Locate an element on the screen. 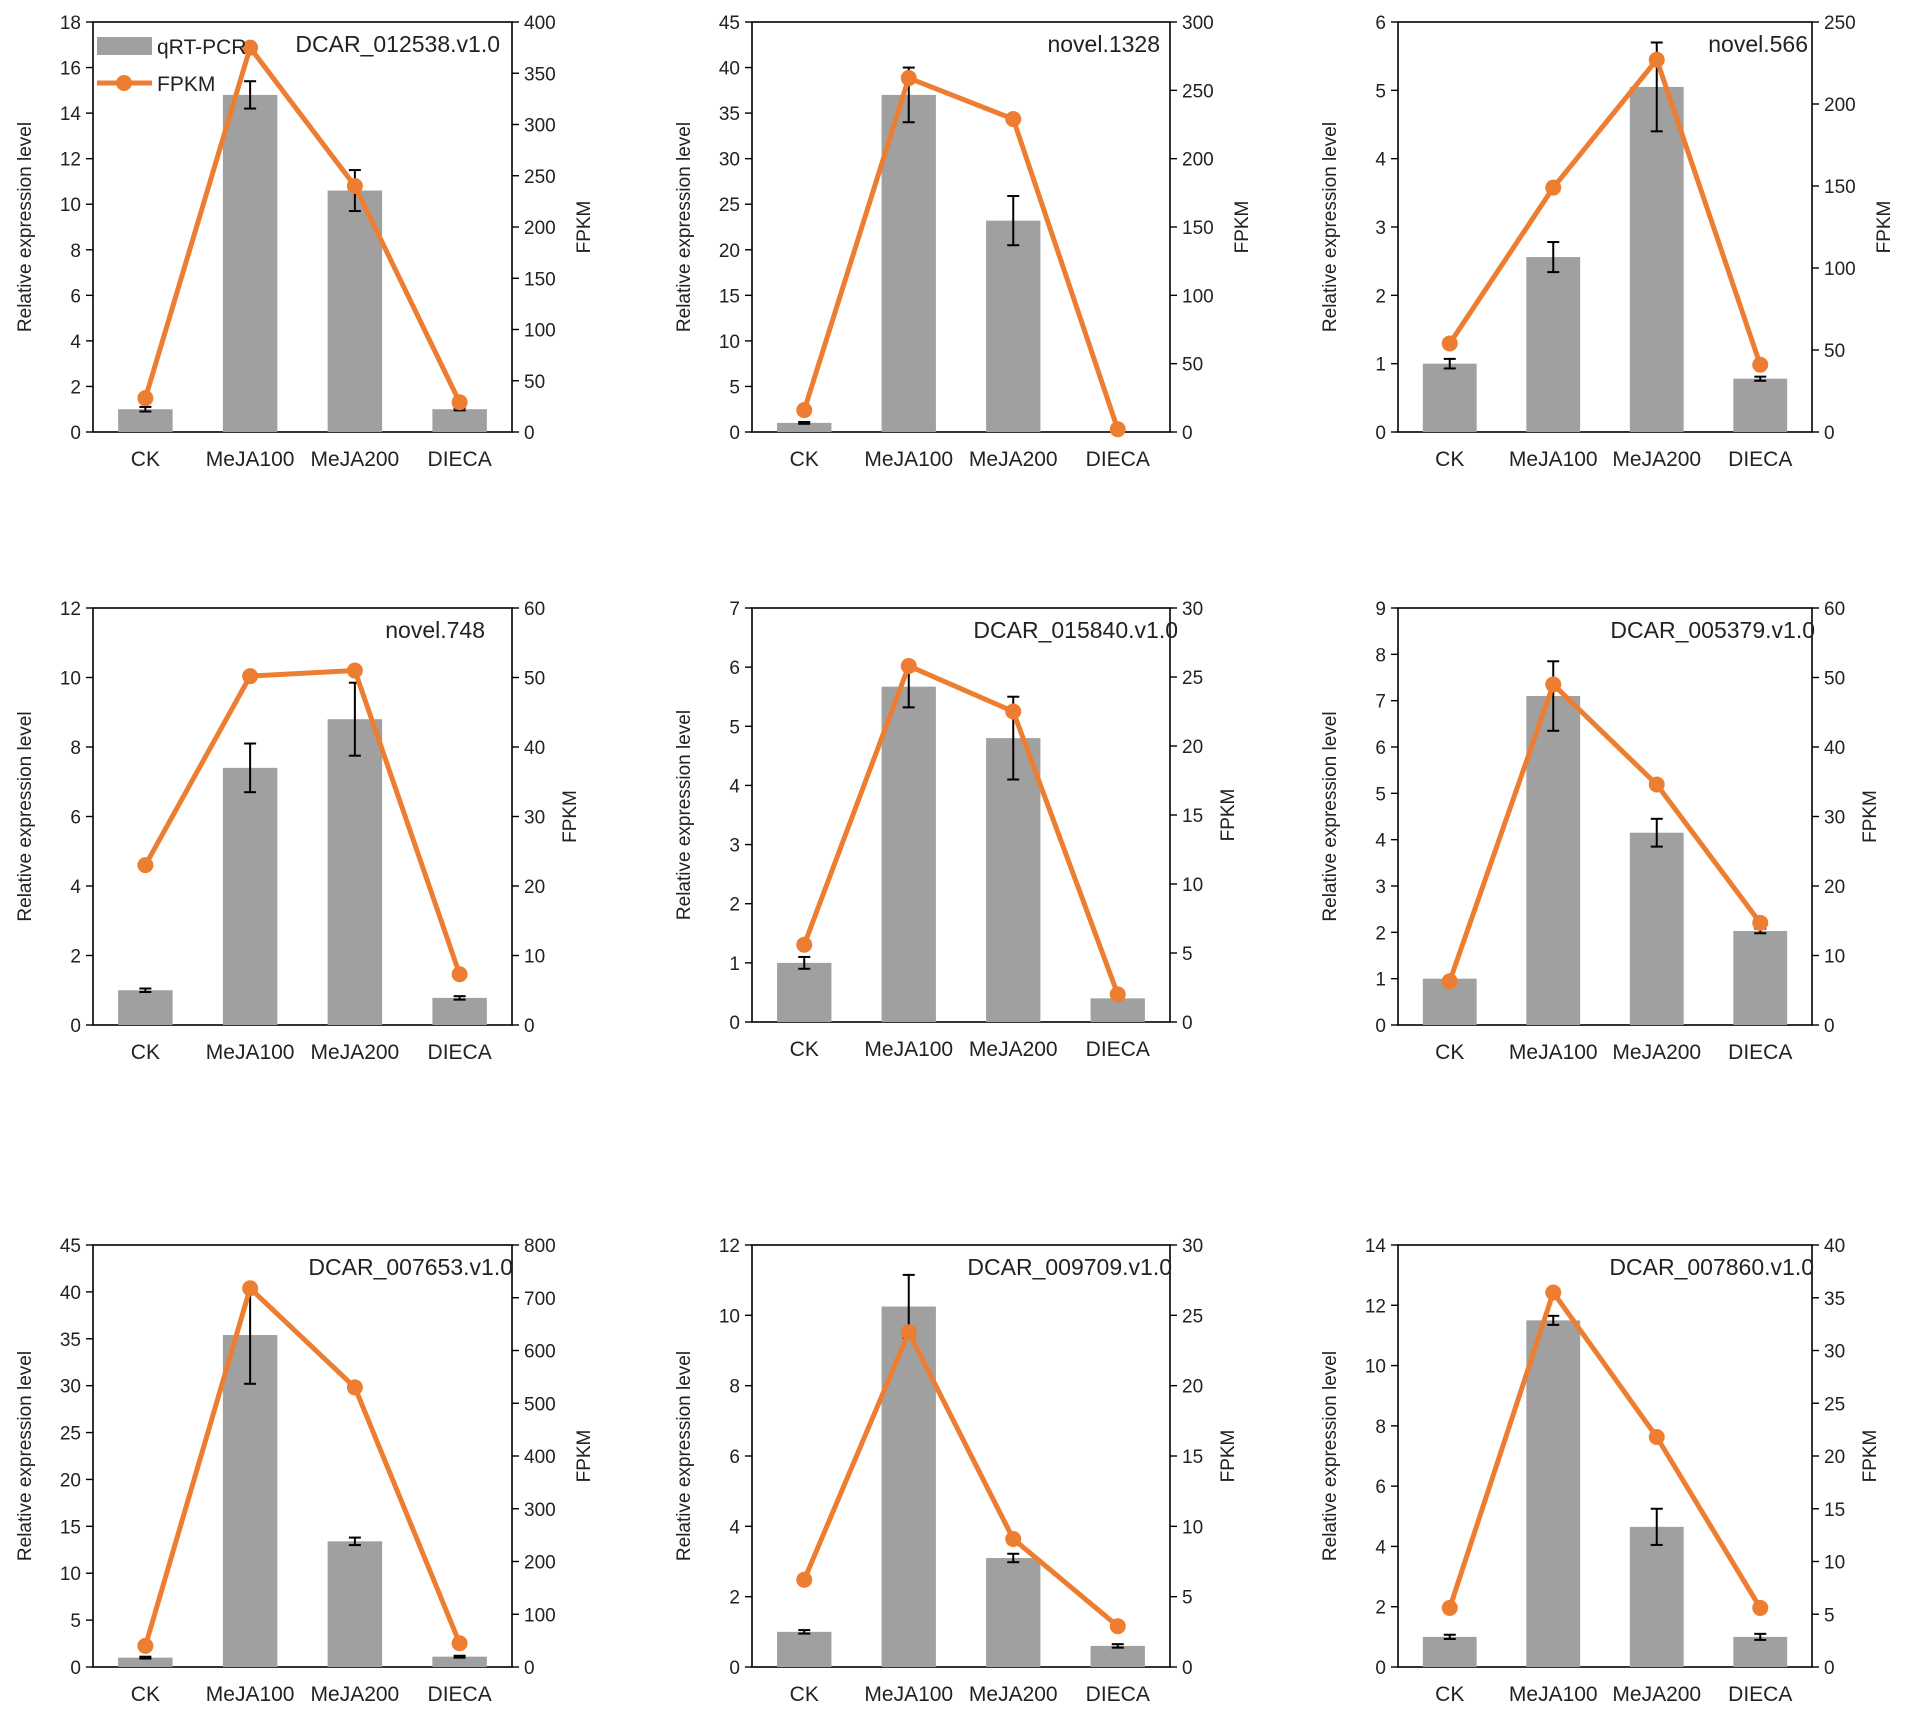  right-tick-label: 150 is located at coordinates (1198, 228).